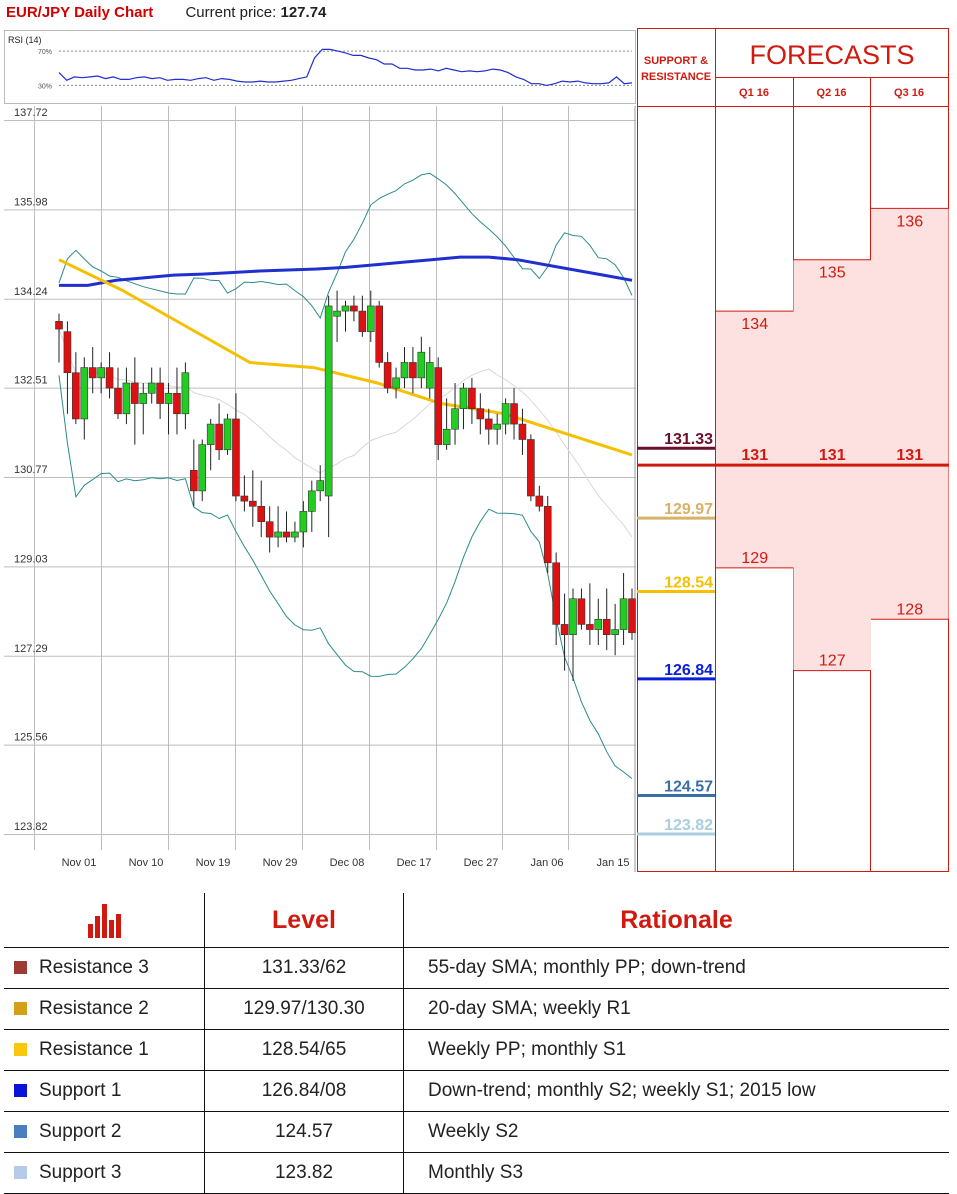 The image size is (957, 1194). What do you see at coordinates (612, 863) in the screenshot?
I see `x-tick-label: Jan 15` at bounding box center [612, 863].